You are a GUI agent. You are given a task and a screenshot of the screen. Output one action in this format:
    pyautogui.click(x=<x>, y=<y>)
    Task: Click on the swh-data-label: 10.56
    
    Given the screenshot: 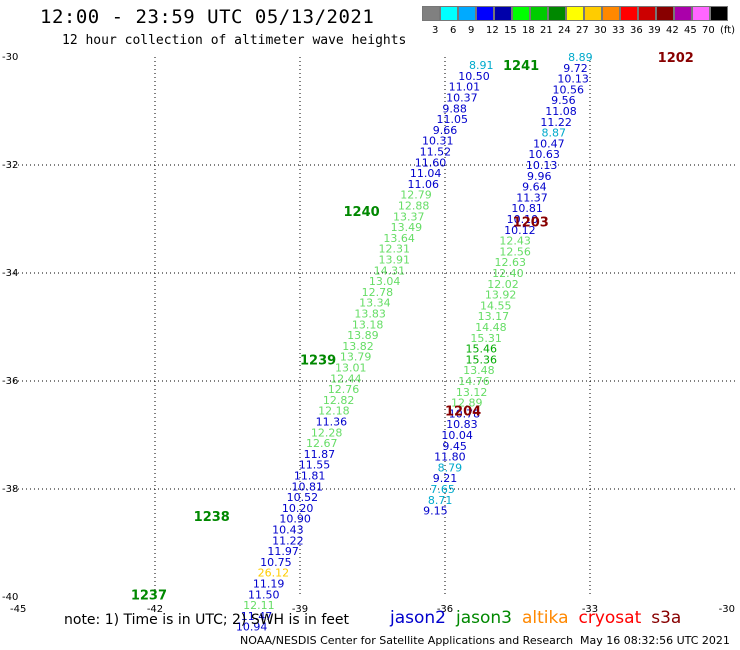 What is the action you would take?
    pyautogui.click(x=569, y=89)
    